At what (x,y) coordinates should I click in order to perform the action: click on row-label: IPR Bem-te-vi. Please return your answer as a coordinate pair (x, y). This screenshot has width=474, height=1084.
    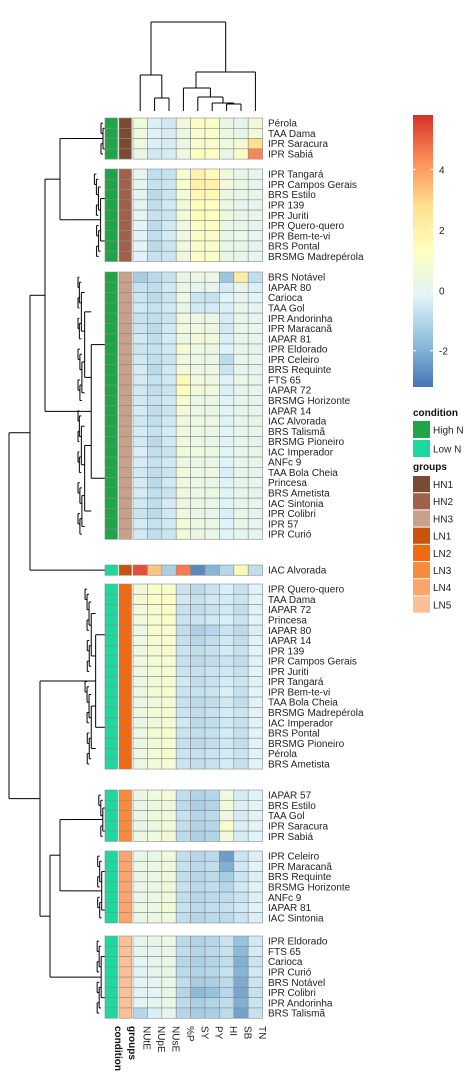
    Looking at the image, I should click on (299, 236).